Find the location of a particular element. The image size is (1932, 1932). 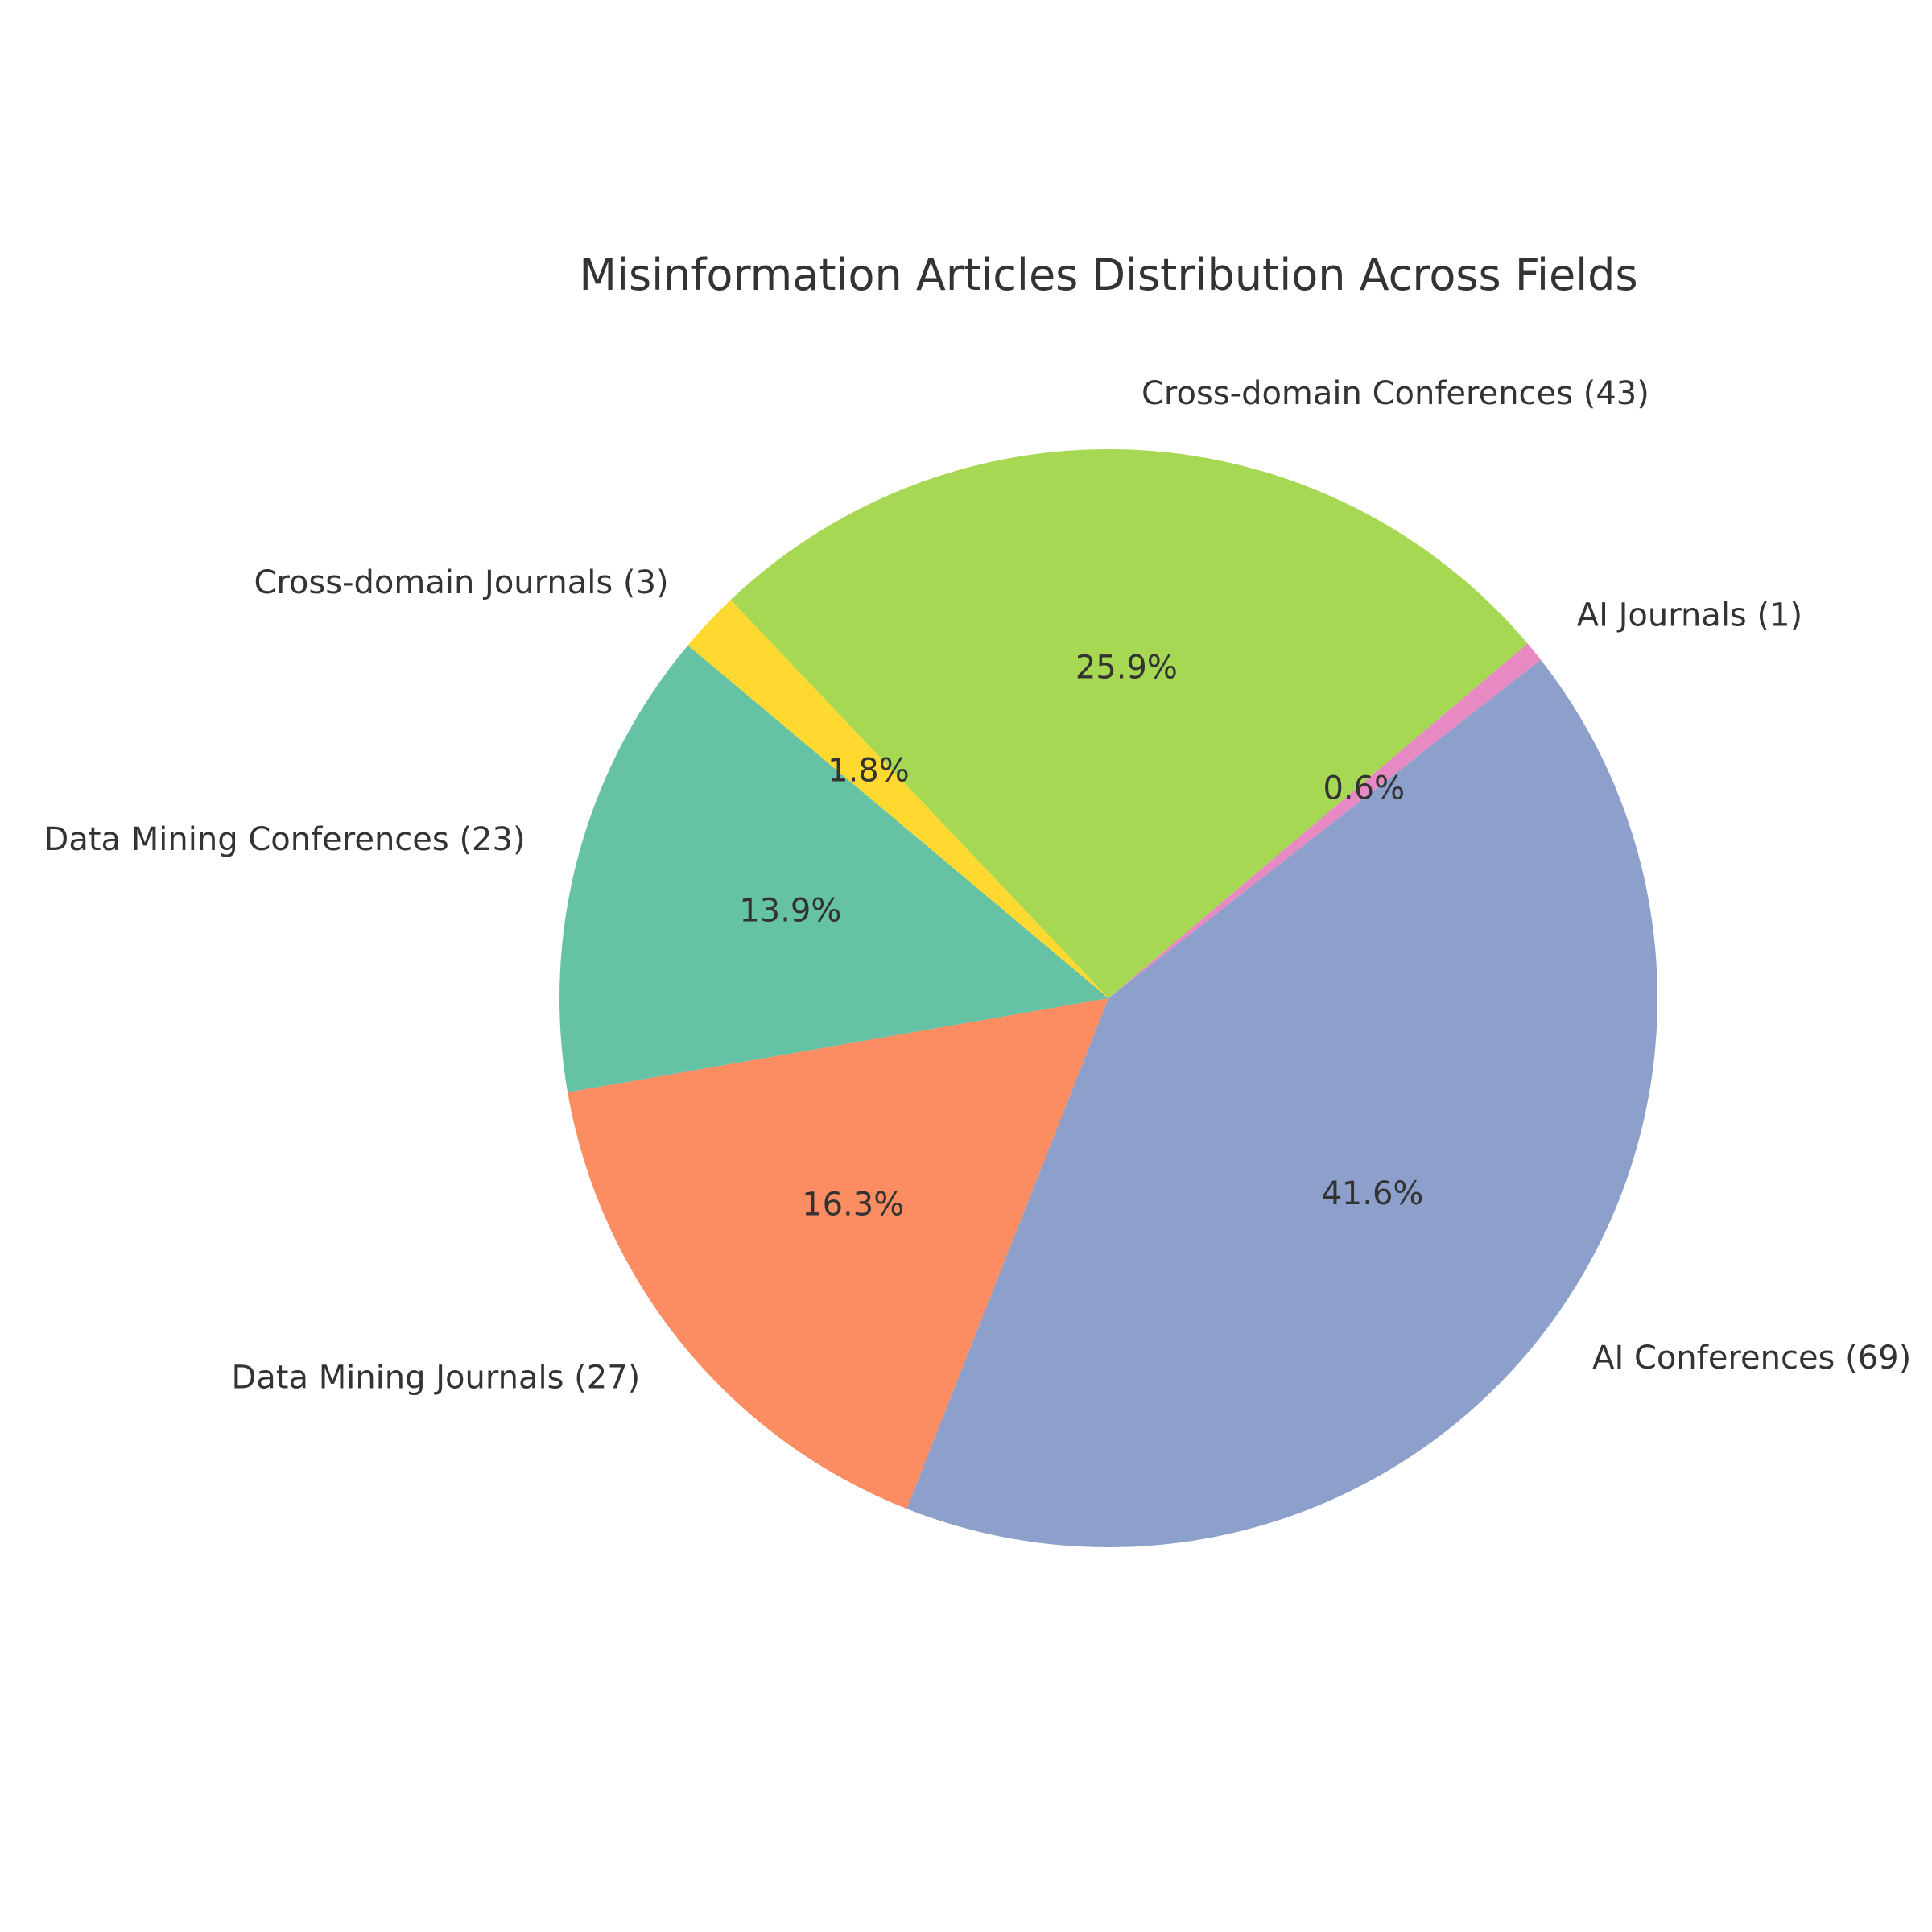

slice-label: AI Journals (1) is located at coordinates (1689, 615).